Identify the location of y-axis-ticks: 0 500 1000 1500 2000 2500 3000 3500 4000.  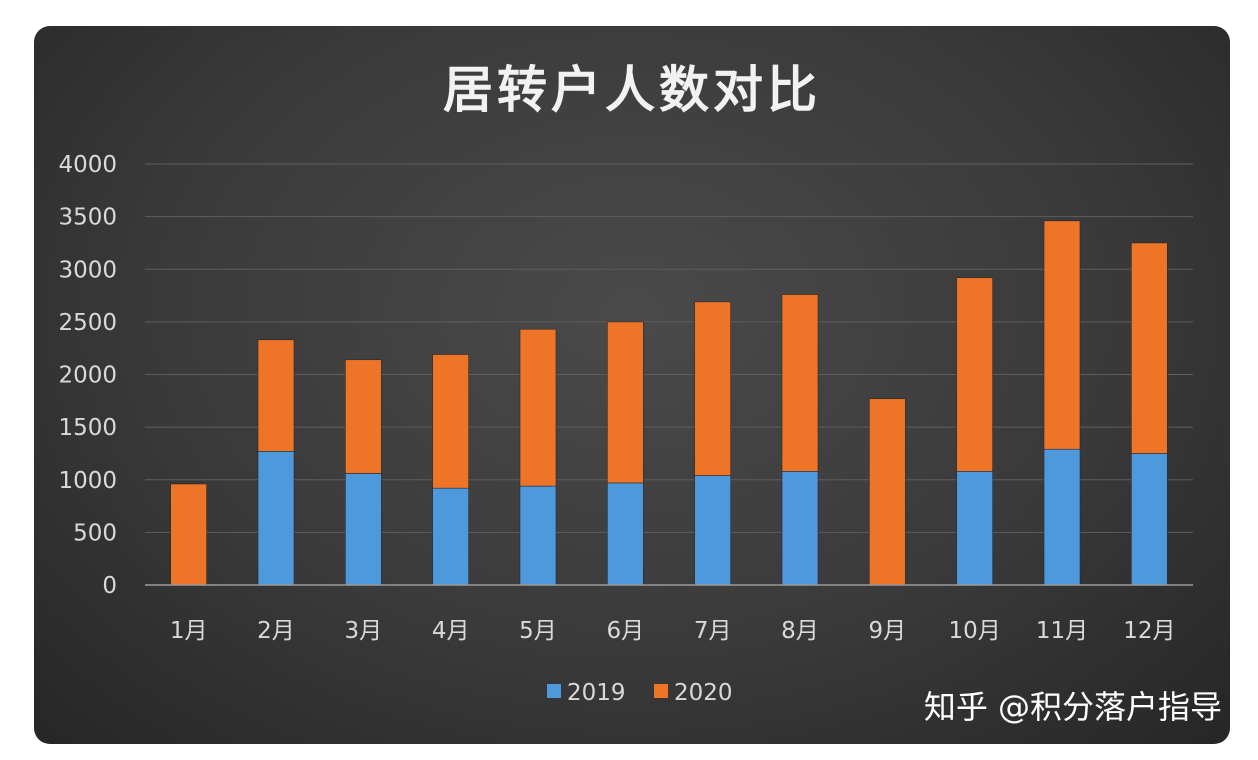
(87, 375).